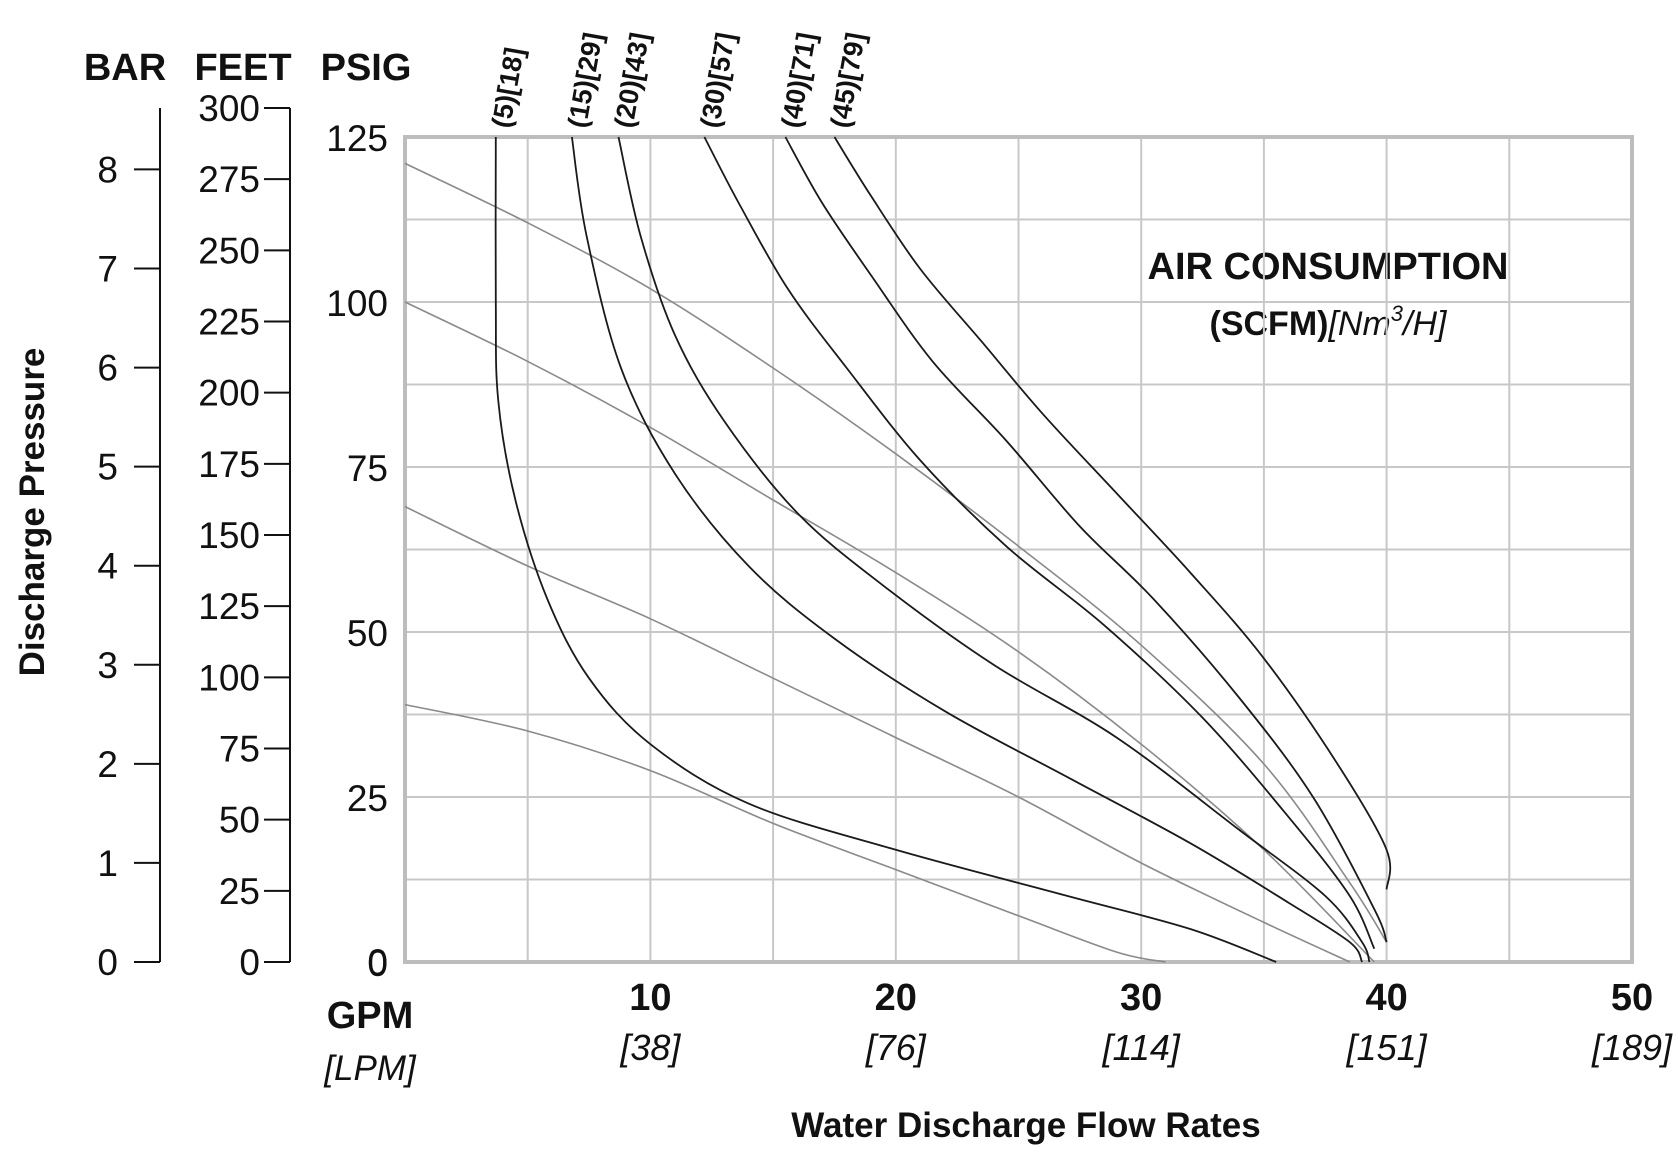 This screenshot has height=1162, width=1678. Describe the element at coordinates (896, 998) in the screenshot. I see `x-tick-label-gpm: 20` at that location.